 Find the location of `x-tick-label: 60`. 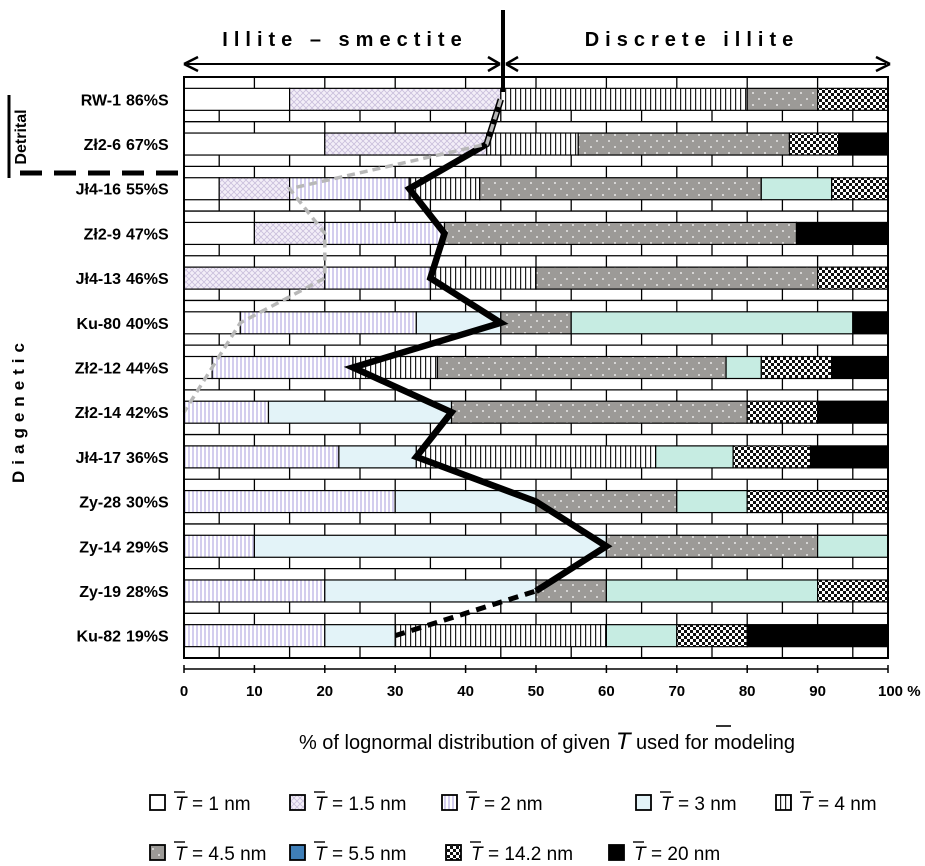

x-tick-label: 60 is located at coordinates (606, 691).